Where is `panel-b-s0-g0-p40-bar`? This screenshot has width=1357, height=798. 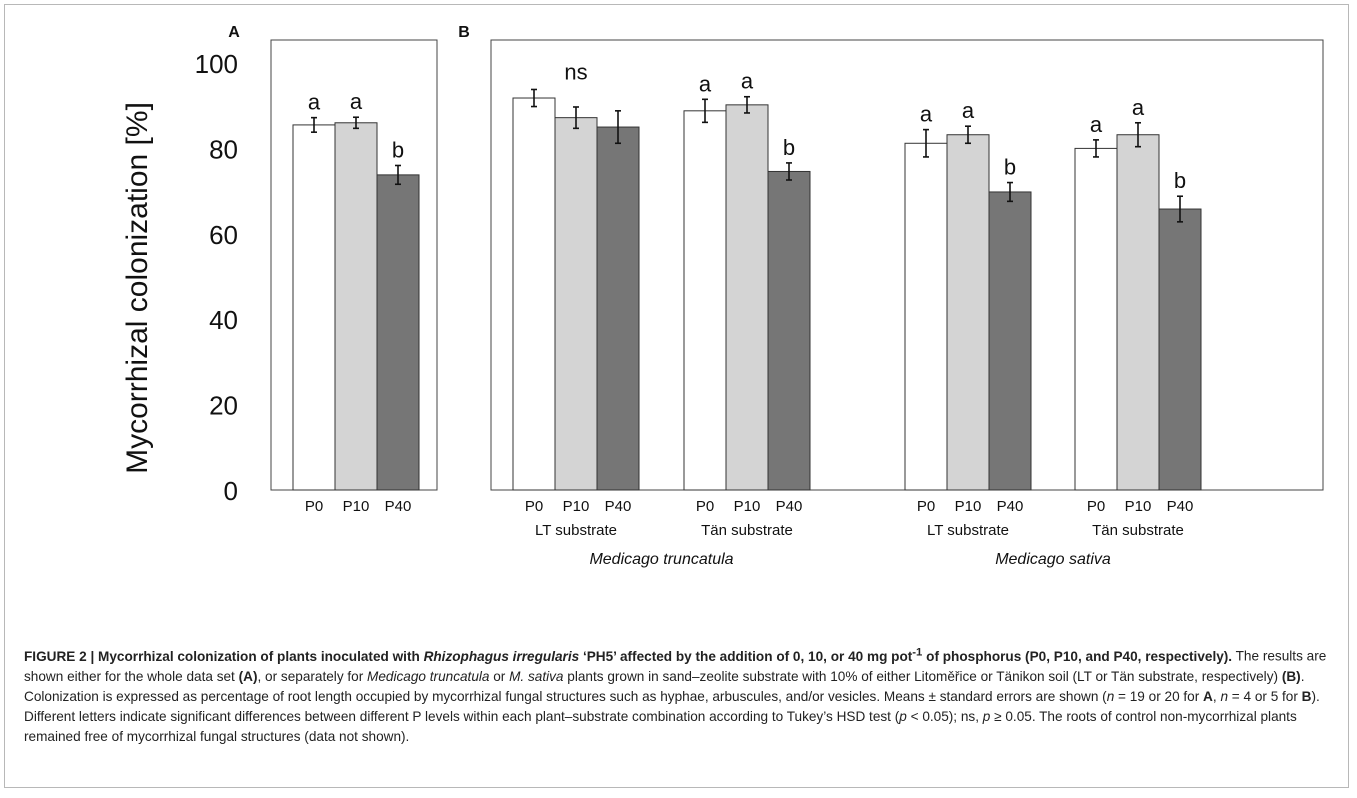 panel-b-s0-g0-p40-bar is located at coordinates (618, 308).